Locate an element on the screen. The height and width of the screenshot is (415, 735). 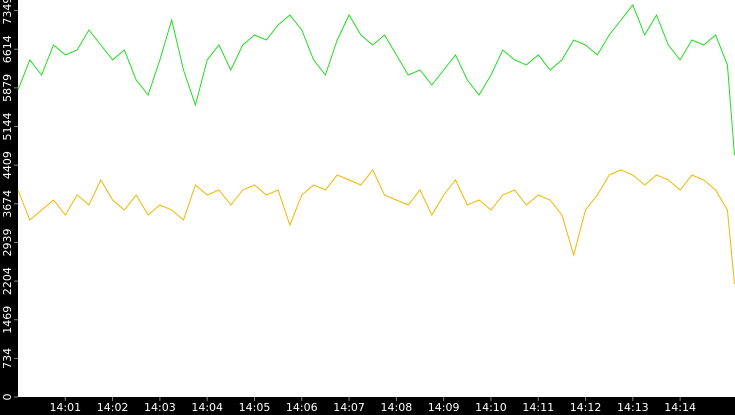
x-tick-label: 14:14 is located at coordinates (680, 407).